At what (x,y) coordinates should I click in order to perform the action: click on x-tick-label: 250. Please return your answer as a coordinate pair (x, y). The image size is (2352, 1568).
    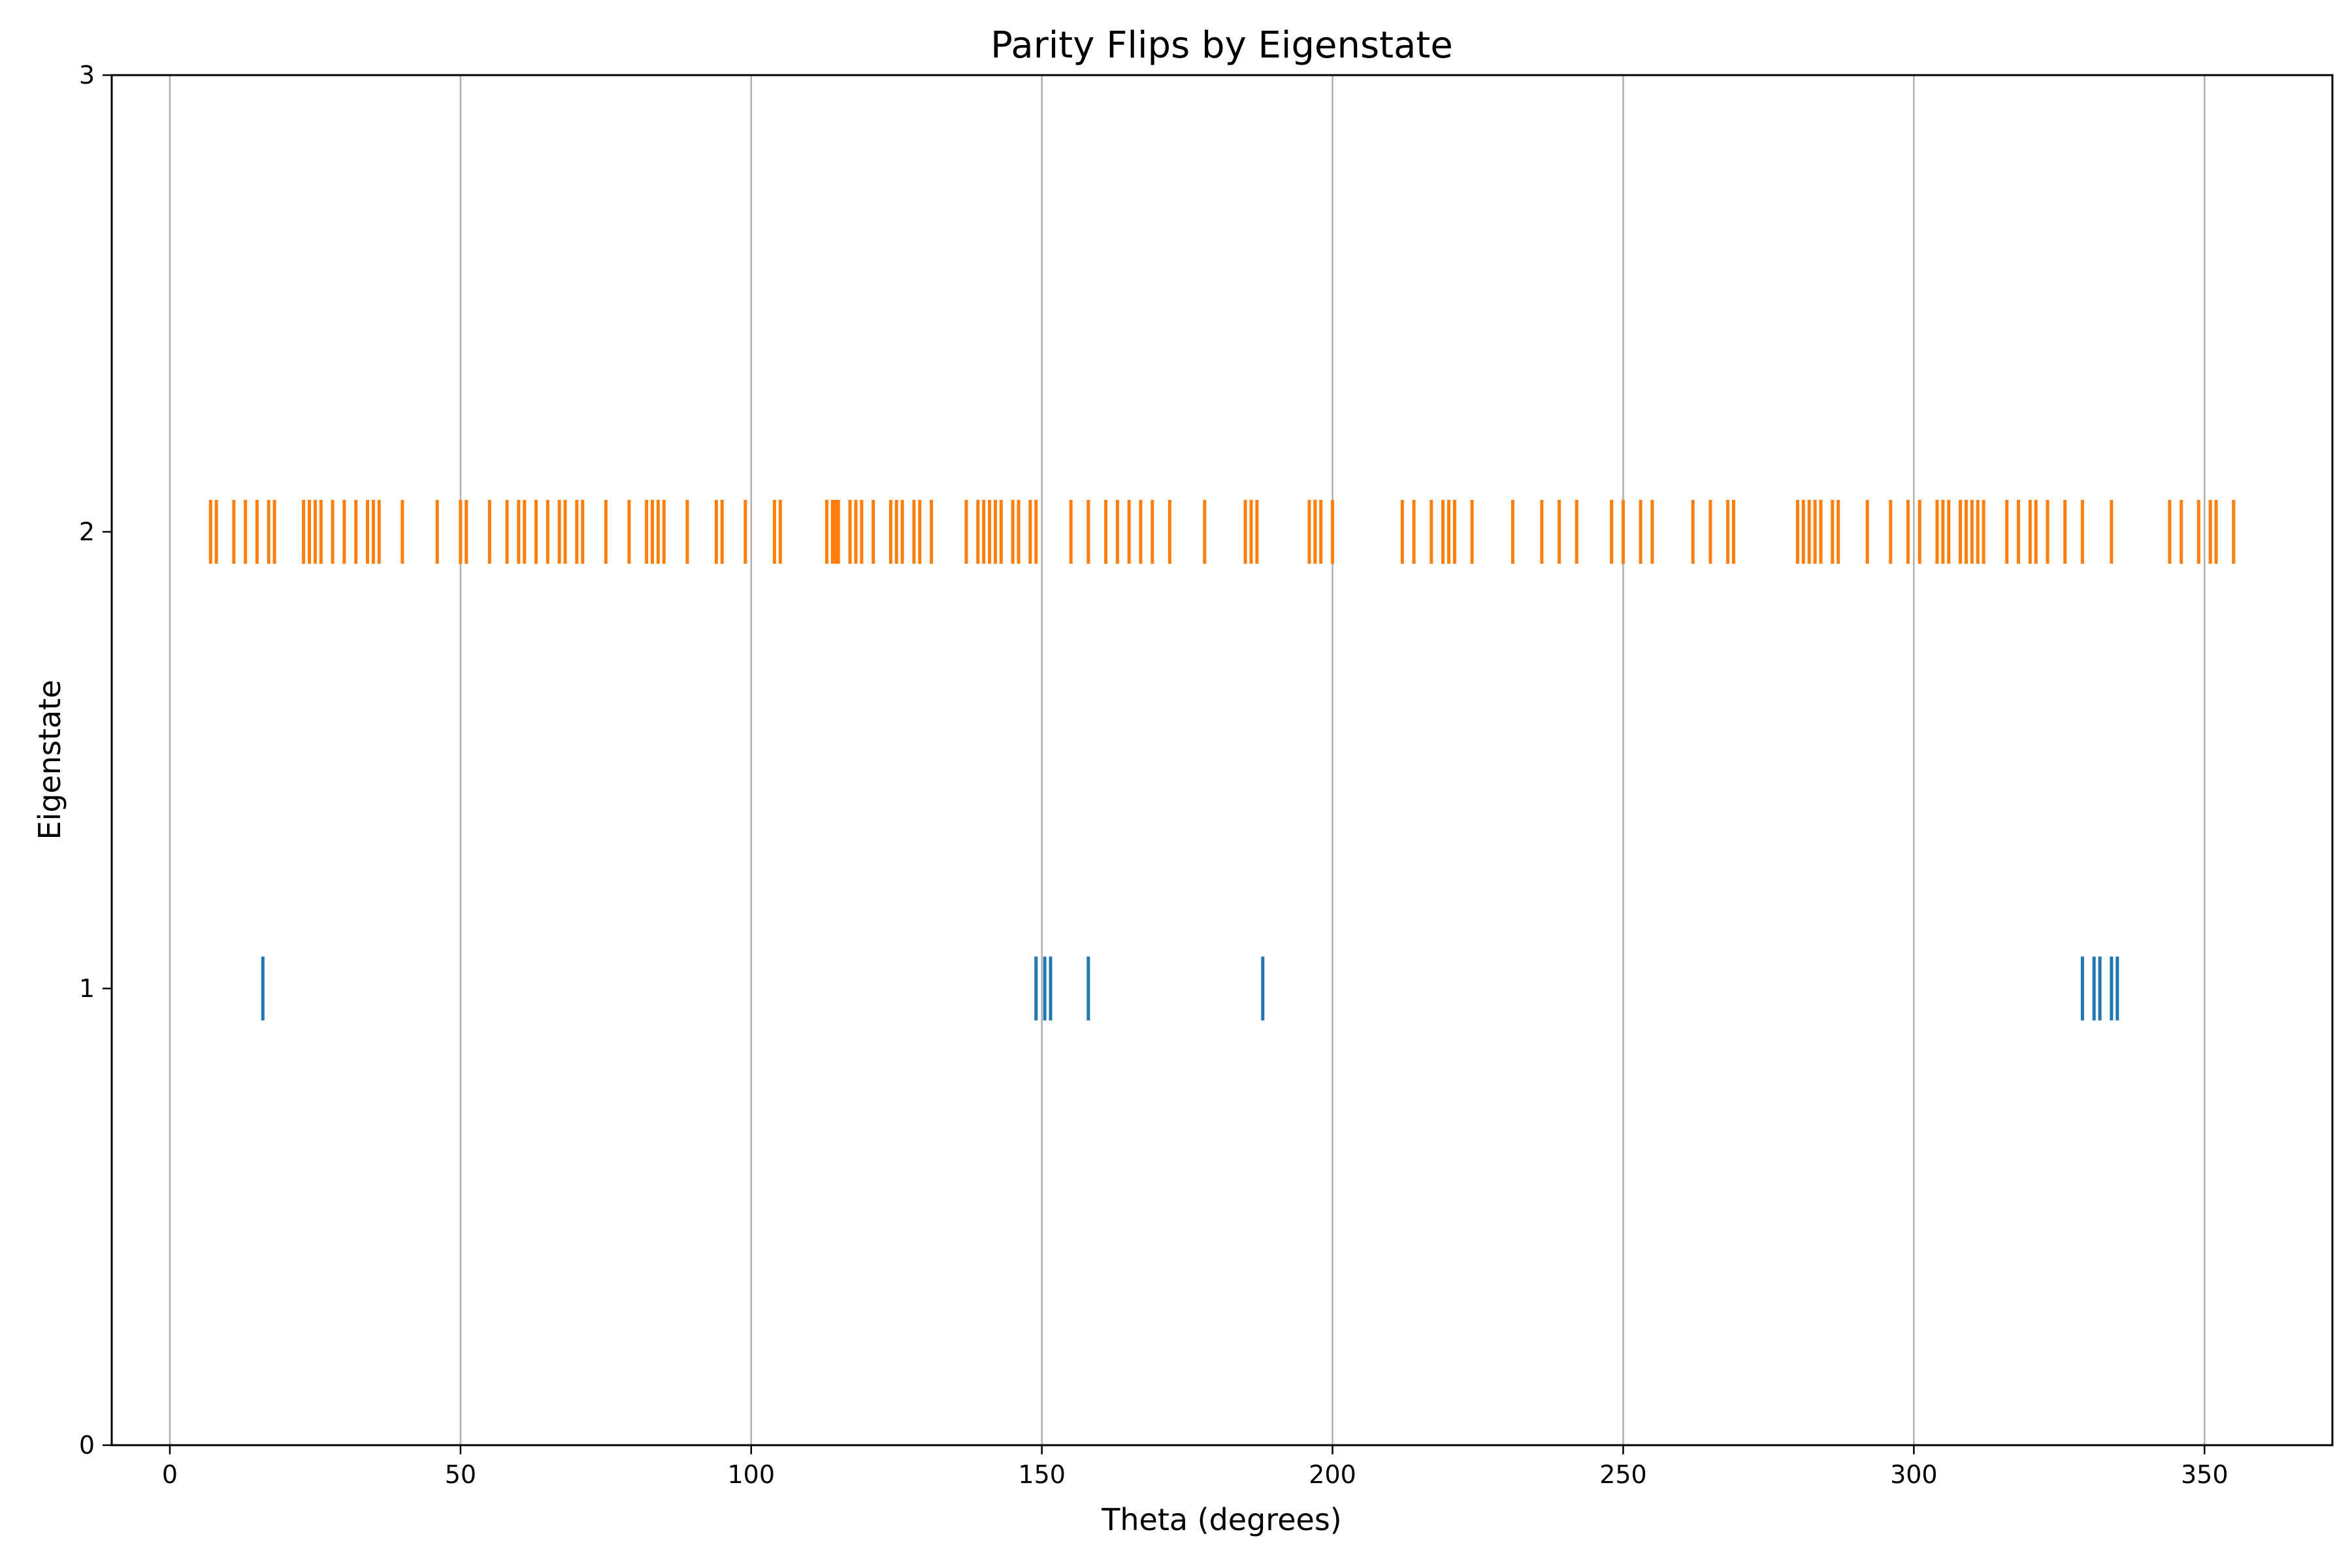
    Looking at the image, I should click on (1623, 1474).